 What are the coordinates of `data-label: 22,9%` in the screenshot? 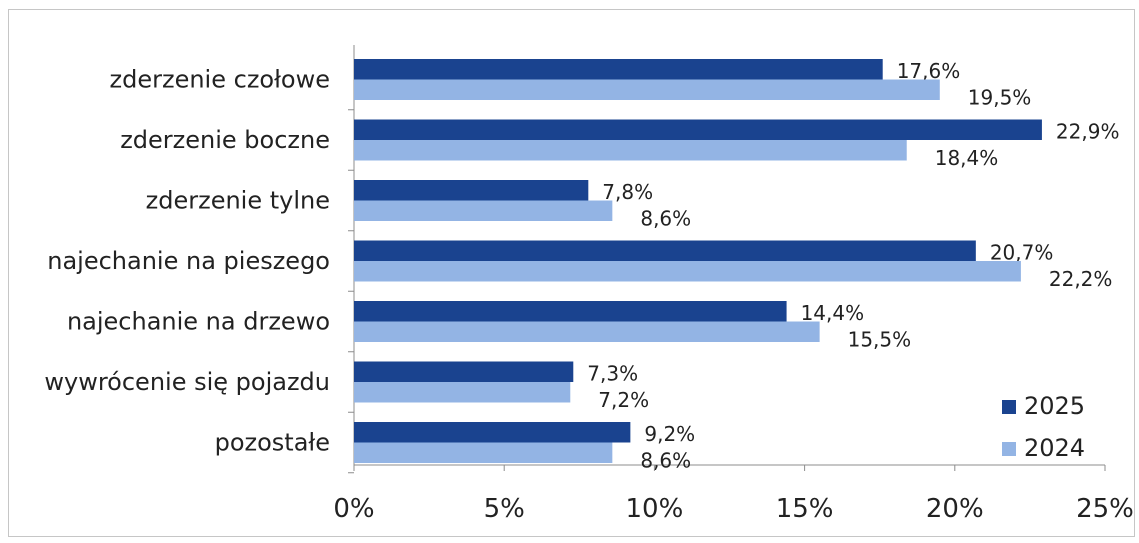 It's located at (1088, 132).